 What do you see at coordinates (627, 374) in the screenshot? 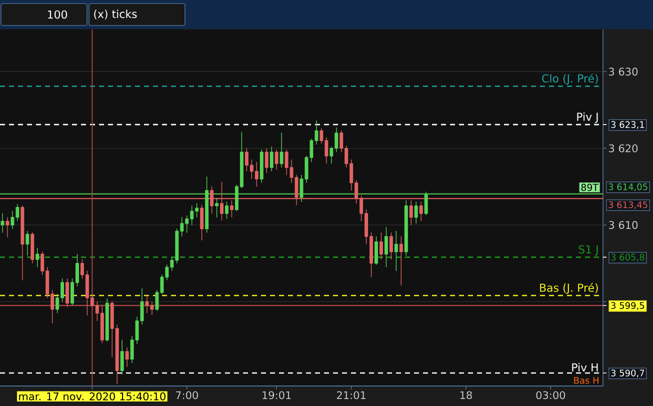
I see `y-tick-label: 3 590,7` at bounding box center [627, 374].